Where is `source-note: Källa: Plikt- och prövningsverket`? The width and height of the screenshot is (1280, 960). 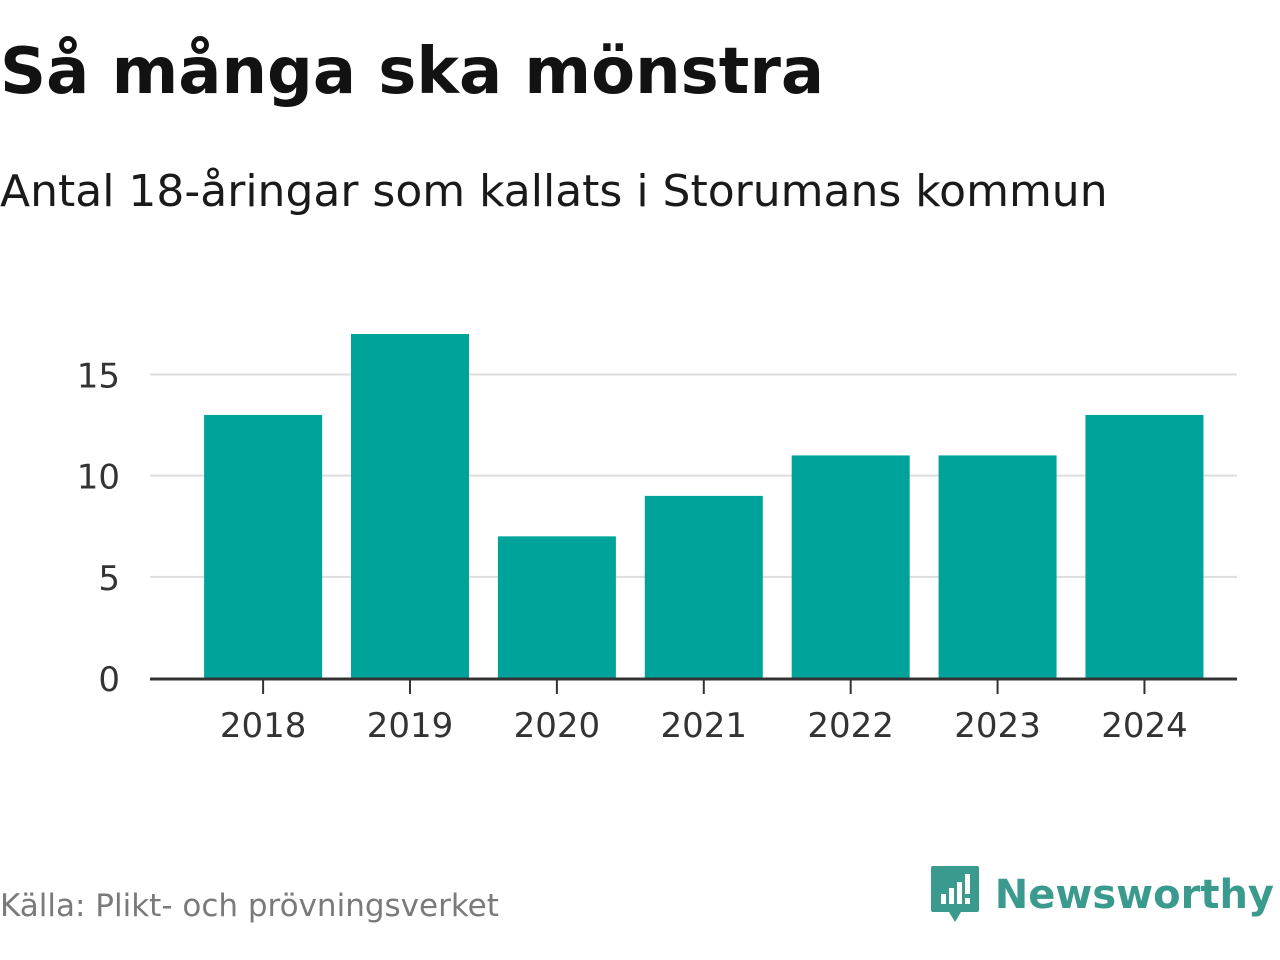
source-note: Källa: Plikt- och prövningsverket is located at coordinates (249, 906).